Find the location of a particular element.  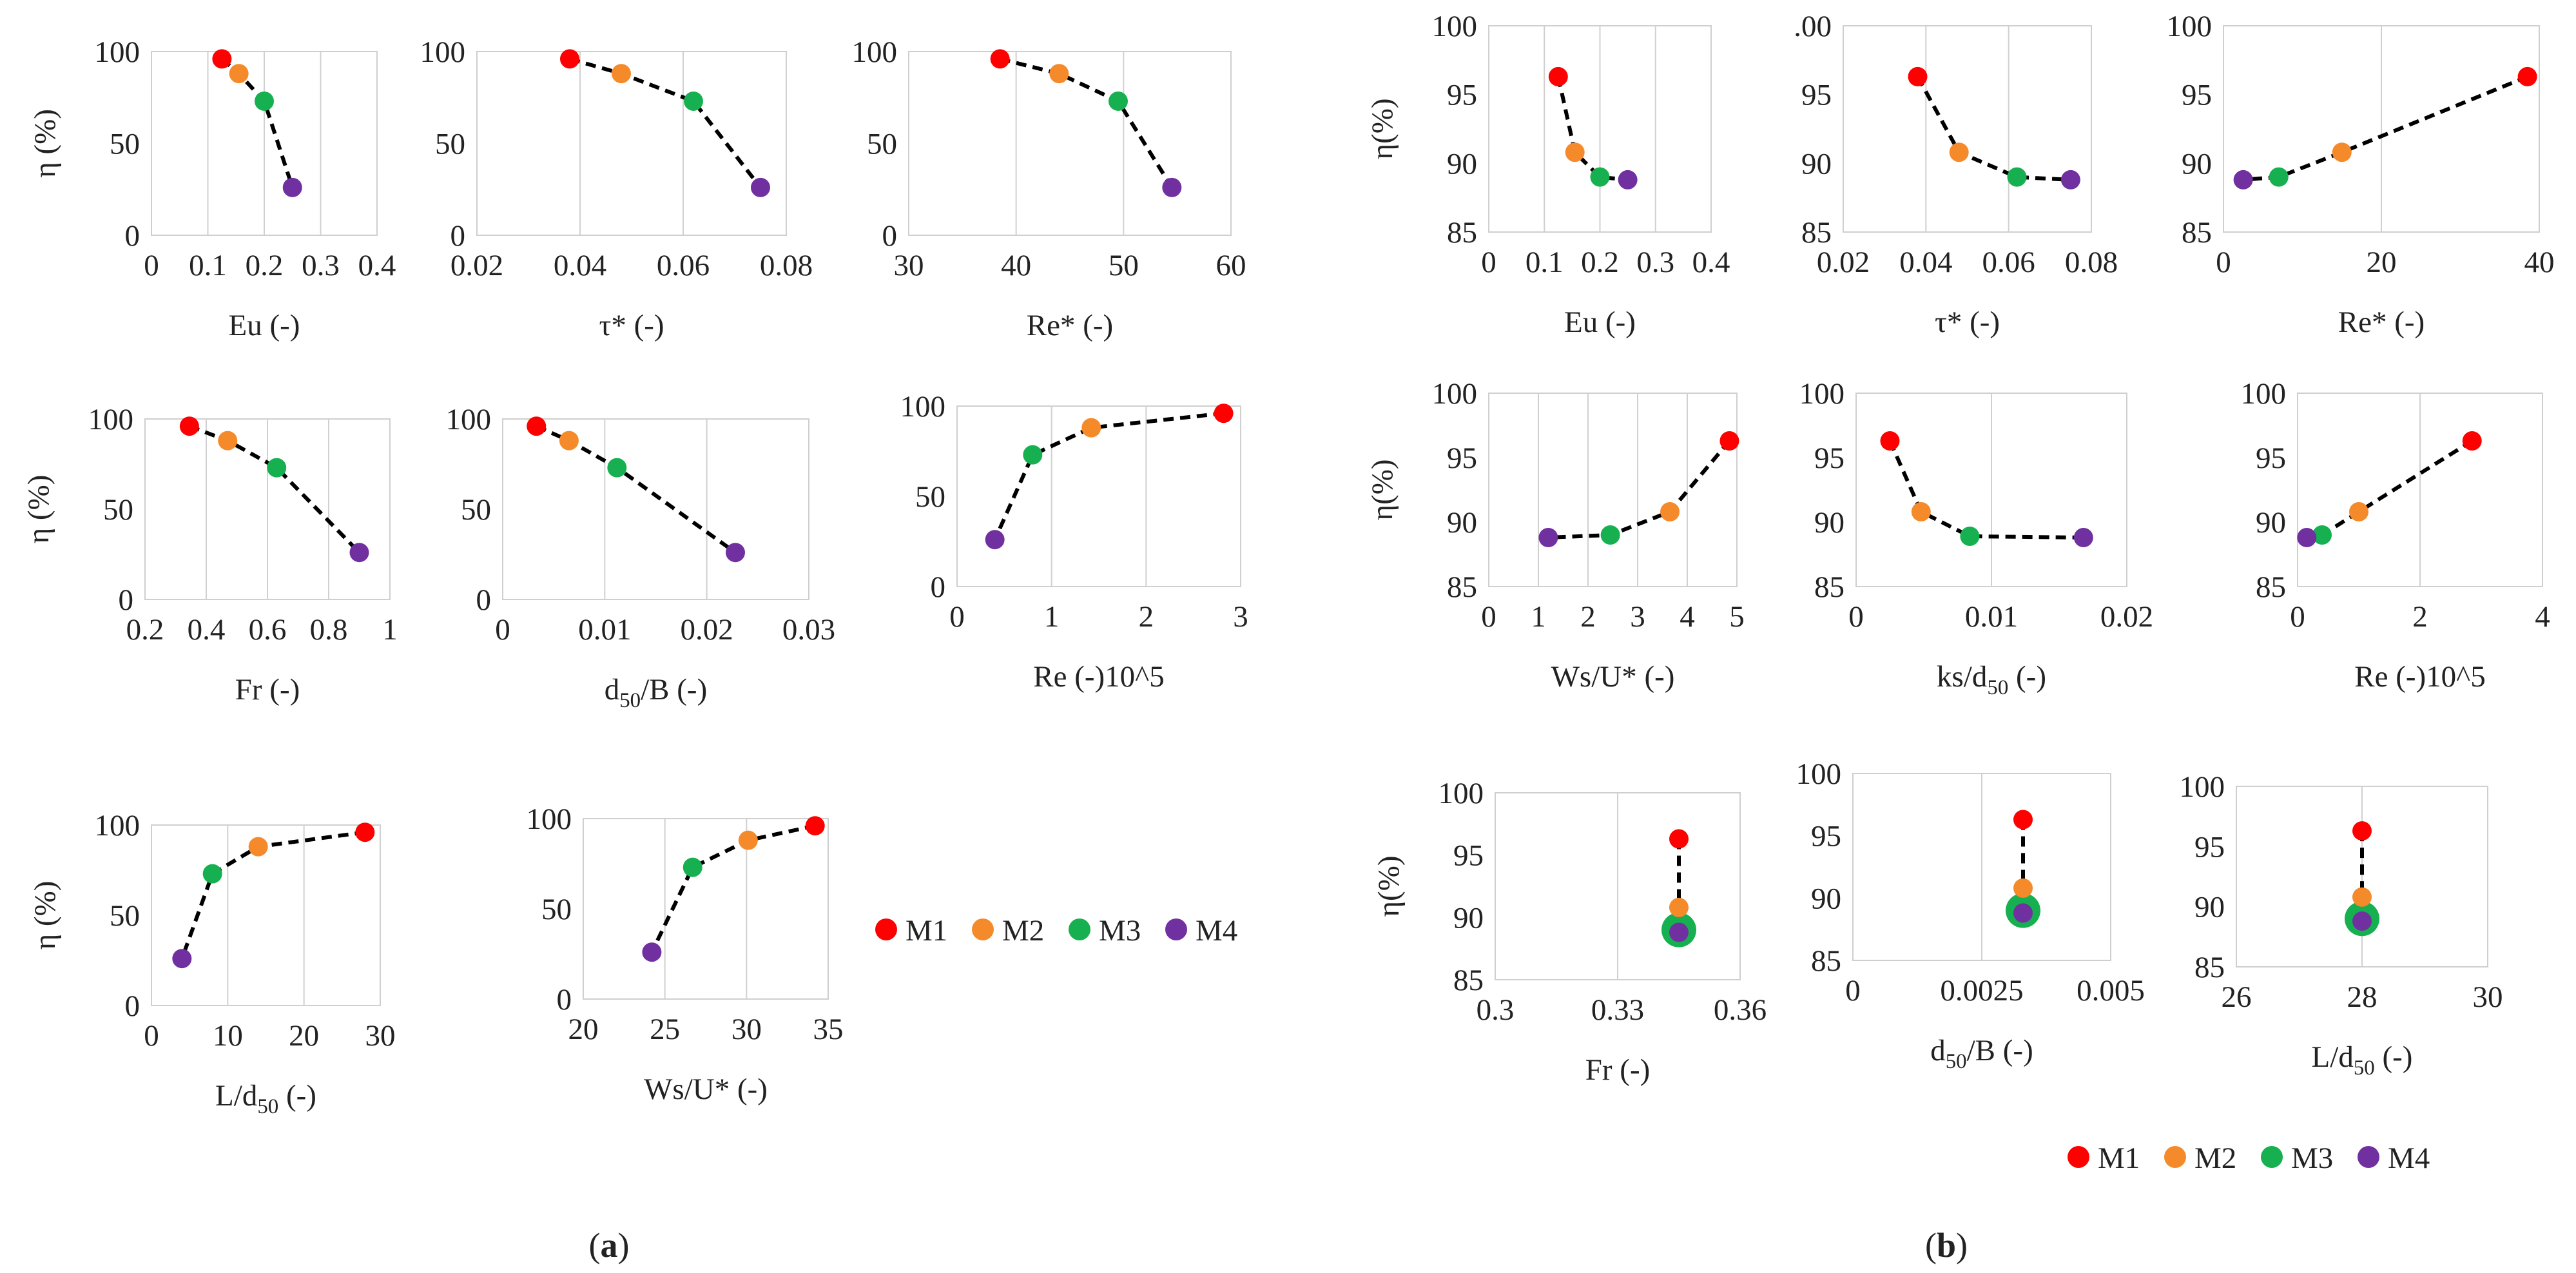

chart-a7: 0 10 20 30 0 50 100 L/d50 (-) η (%) is located at coordinates (212, 963).